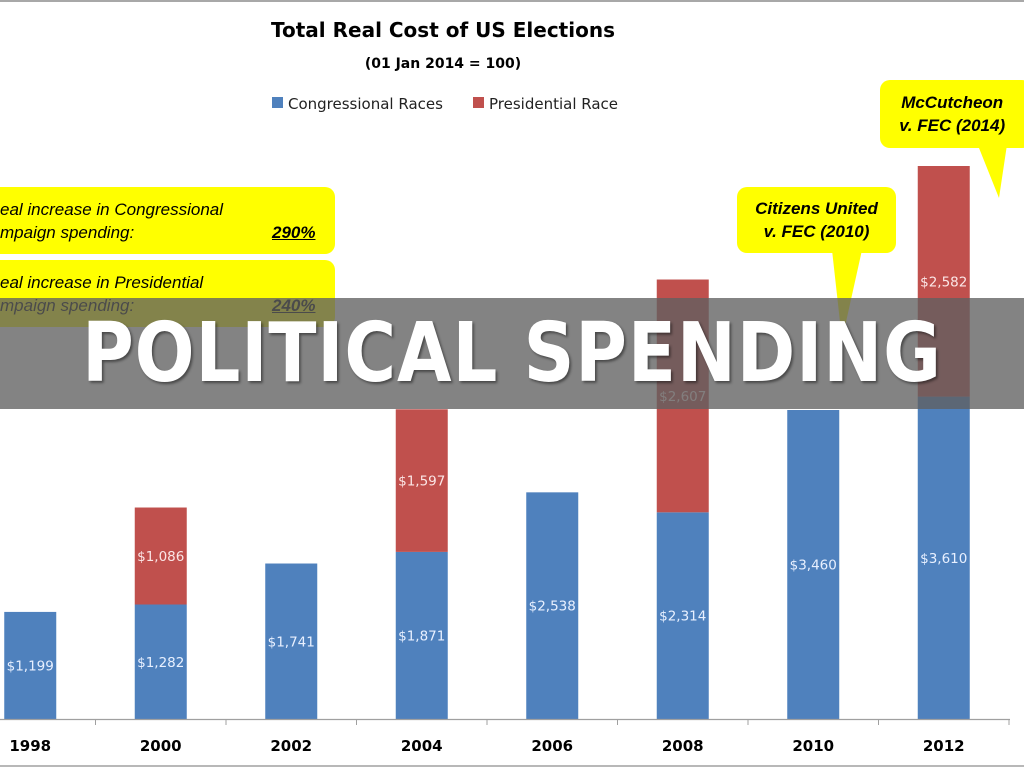  Describe the element at coordinates (67, 232) in the screenshot. I see `congressional-callout-line2: mpaign spending:` at that location.